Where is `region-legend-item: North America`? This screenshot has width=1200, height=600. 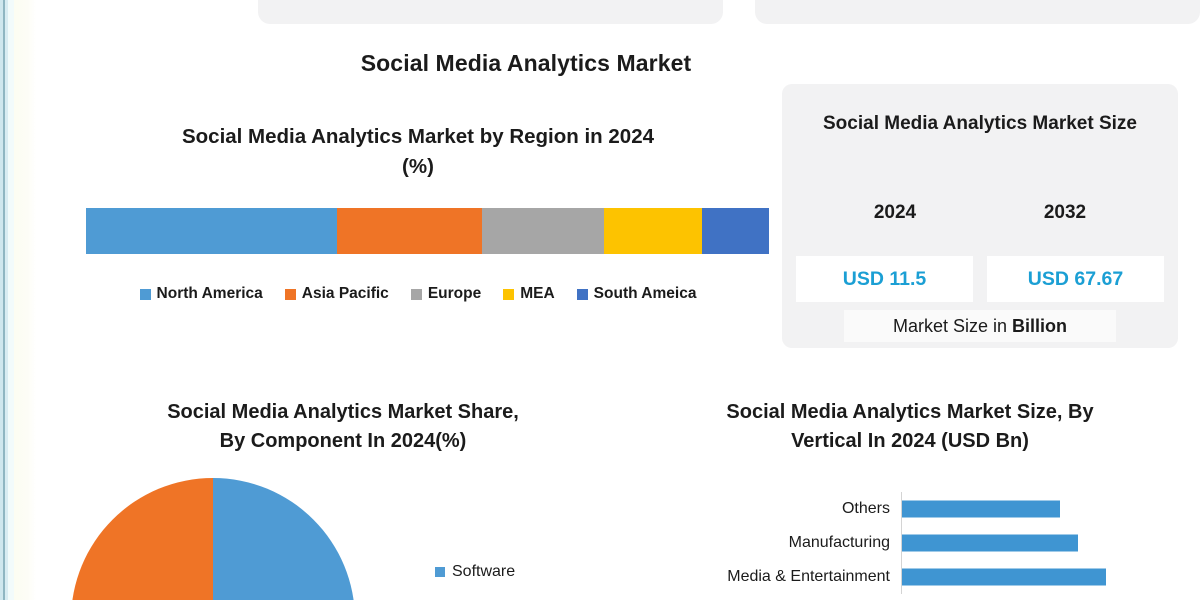
region-legend-item: North America is located at coordinates (201, 294).